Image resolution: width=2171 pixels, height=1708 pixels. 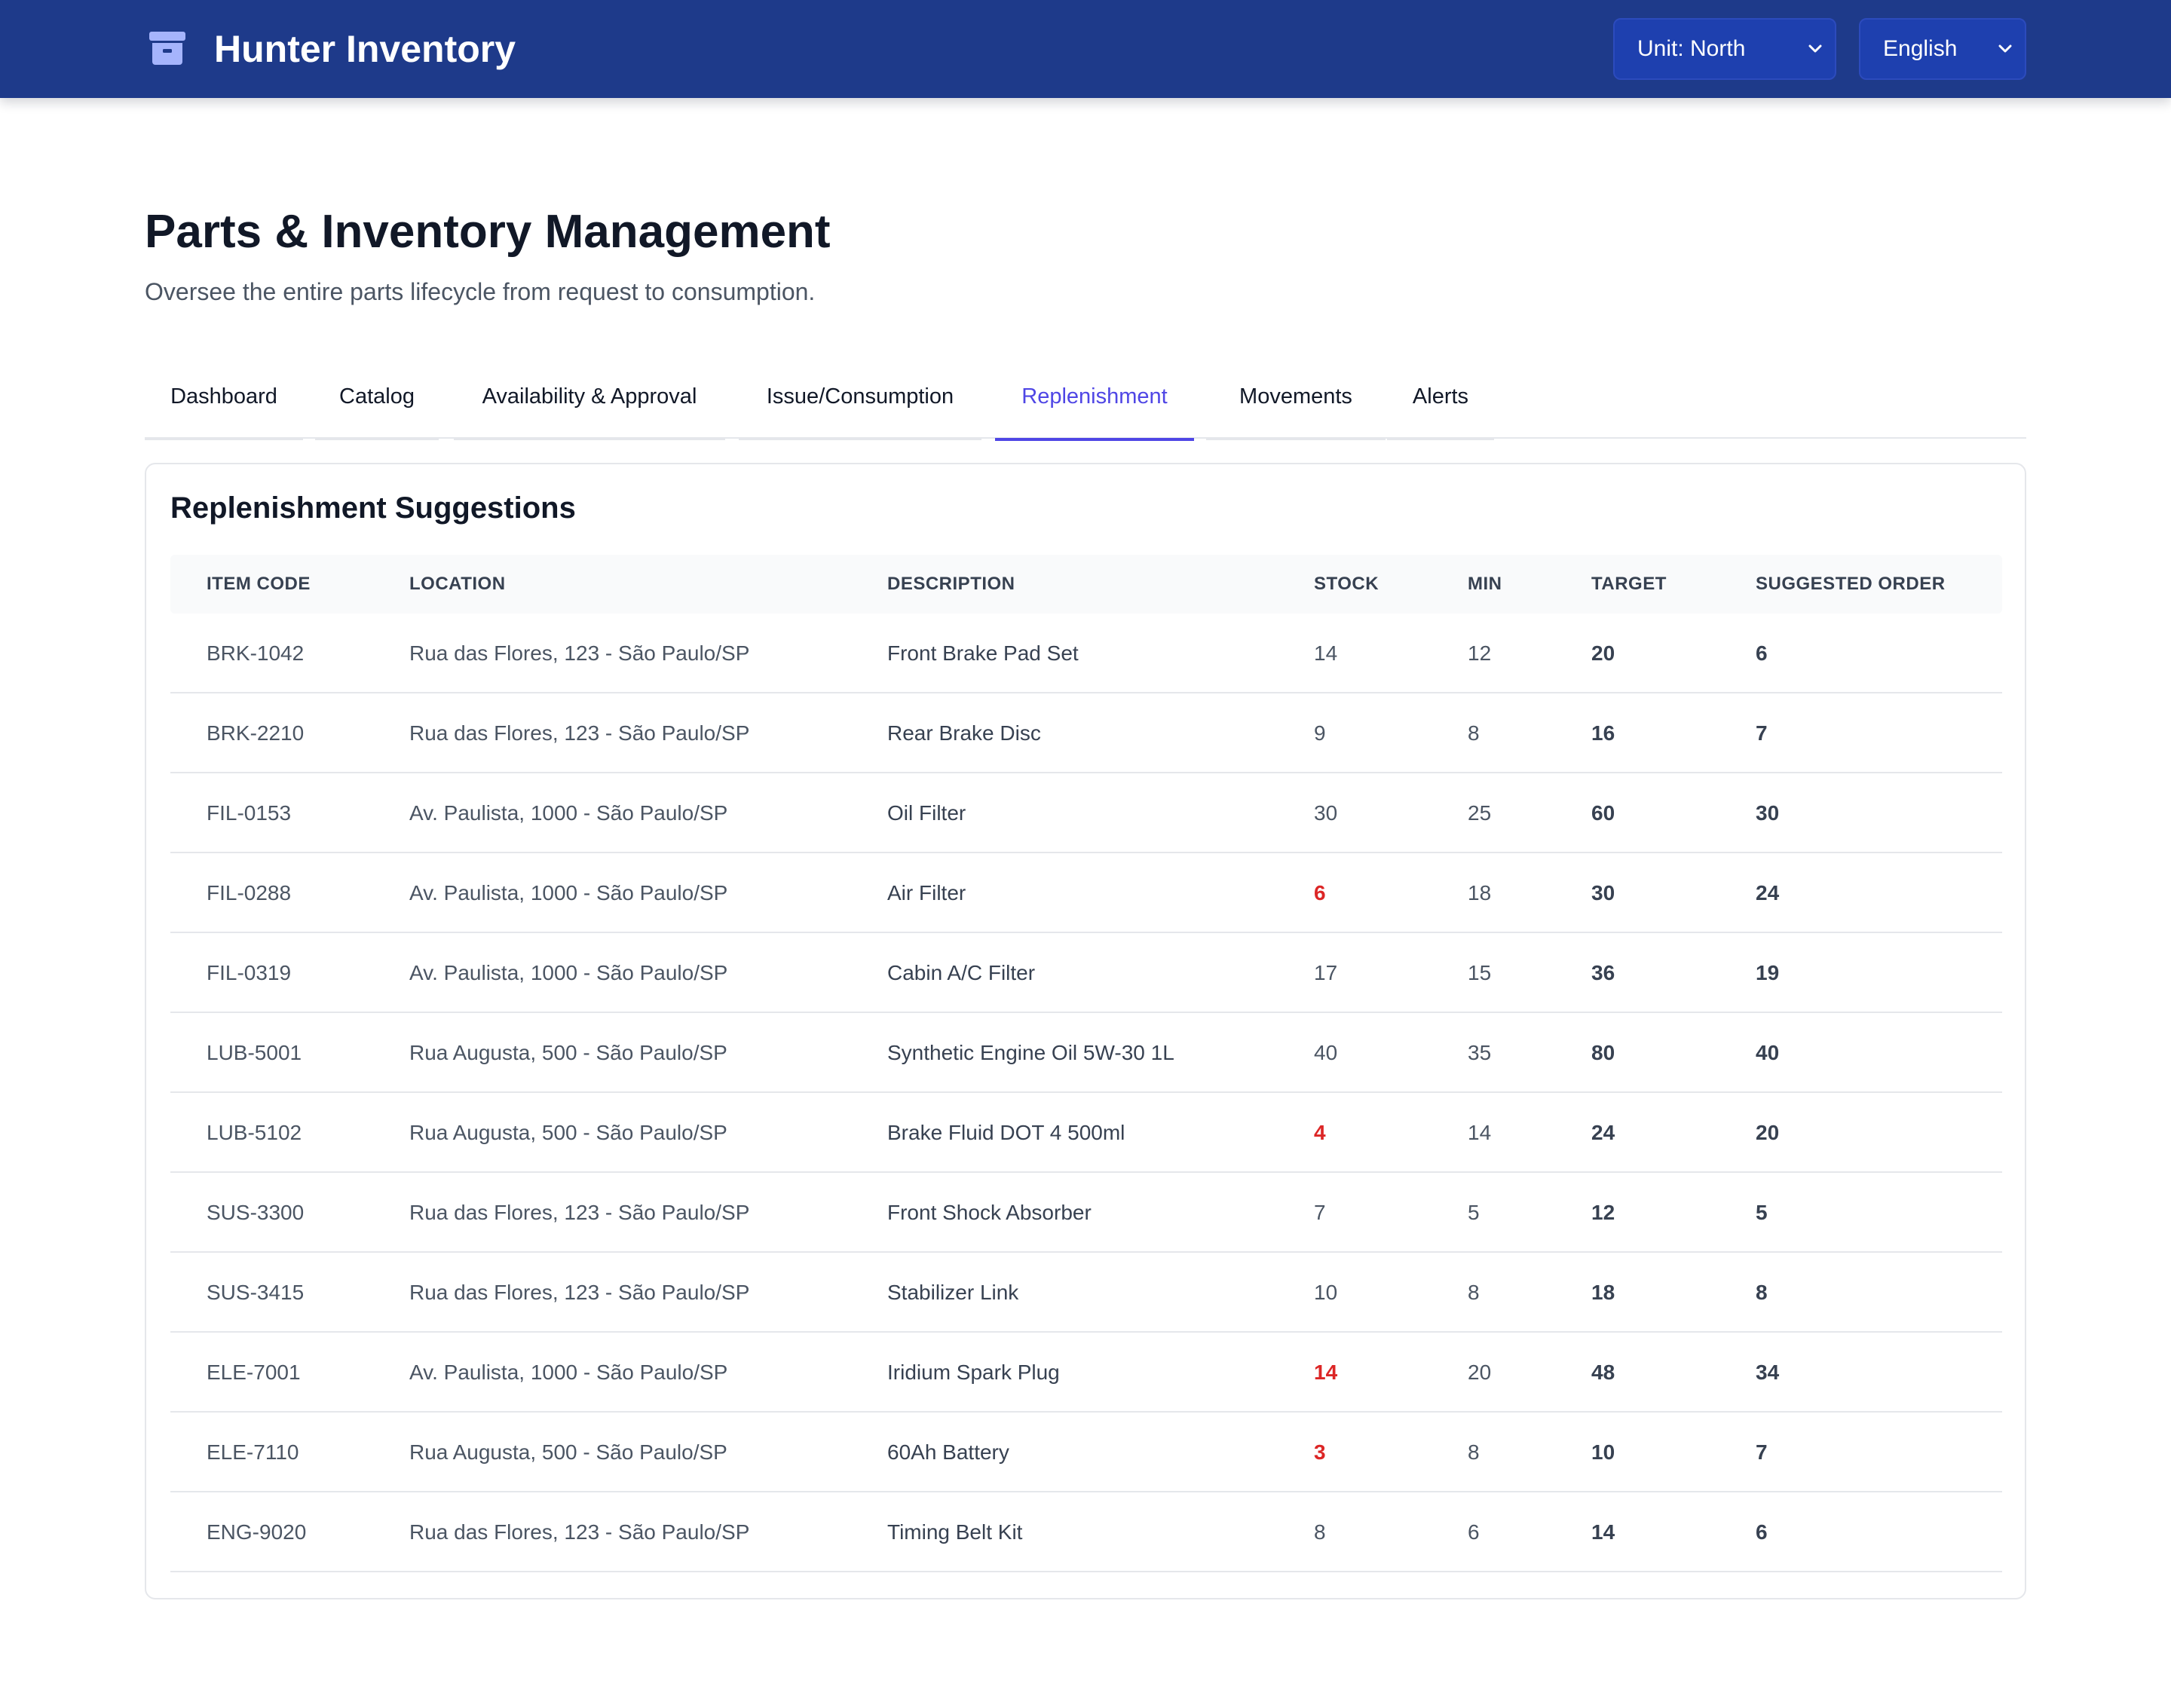 I want to click on target-cell: 24, so click(x=1603, y=1132).